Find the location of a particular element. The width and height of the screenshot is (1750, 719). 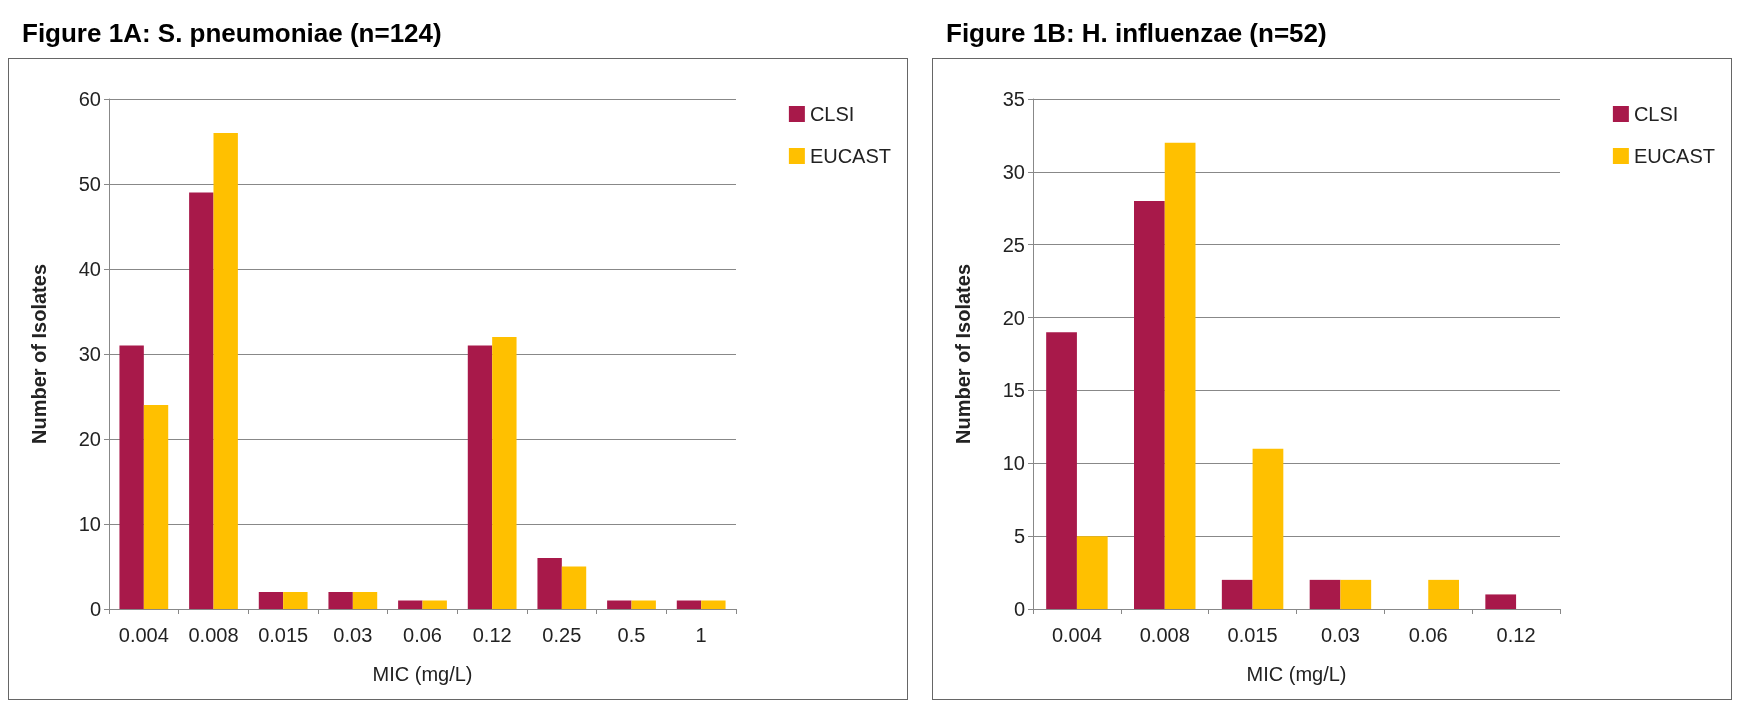

y-tick-label: 5 is located at coordinates (1019, 536).